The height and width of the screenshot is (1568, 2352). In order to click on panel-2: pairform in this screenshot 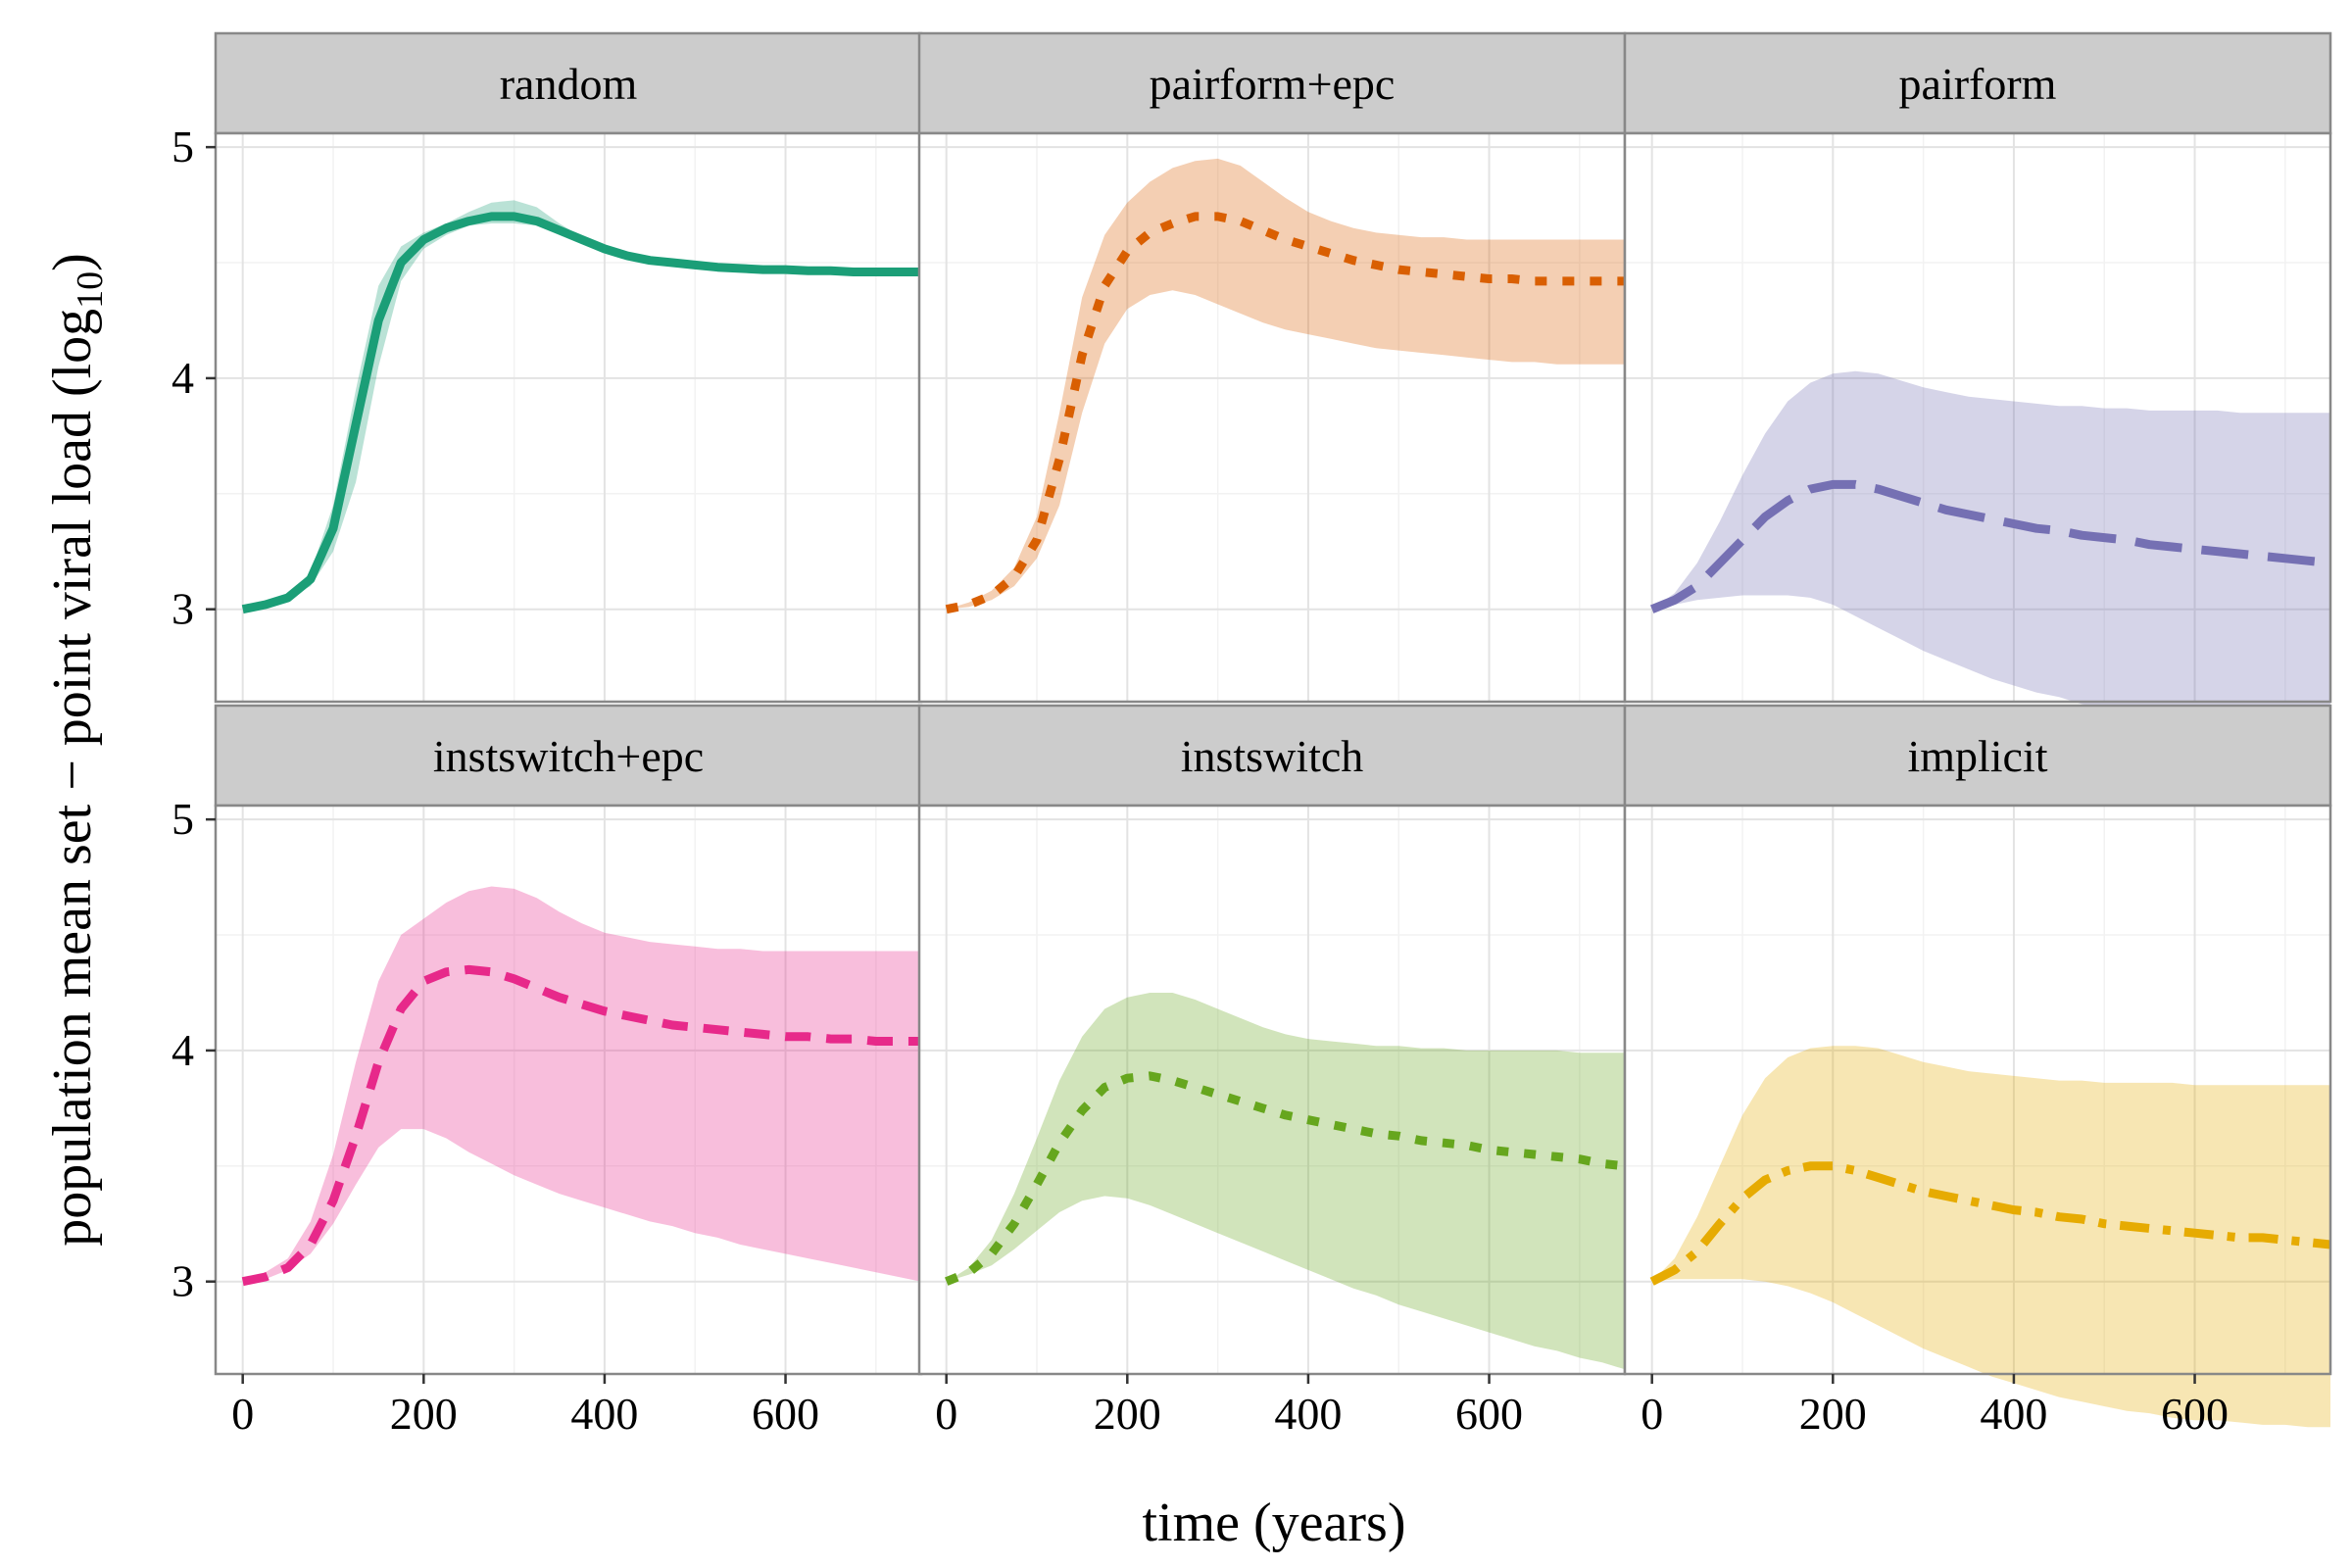, I will do `click(1977, 390)`.